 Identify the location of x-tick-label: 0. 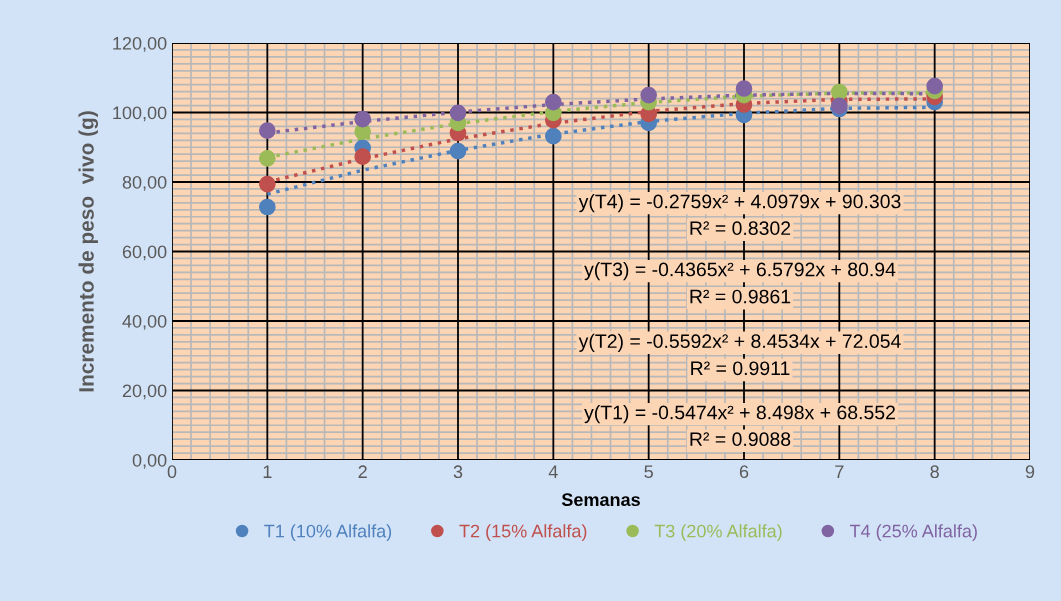
(172, 472).